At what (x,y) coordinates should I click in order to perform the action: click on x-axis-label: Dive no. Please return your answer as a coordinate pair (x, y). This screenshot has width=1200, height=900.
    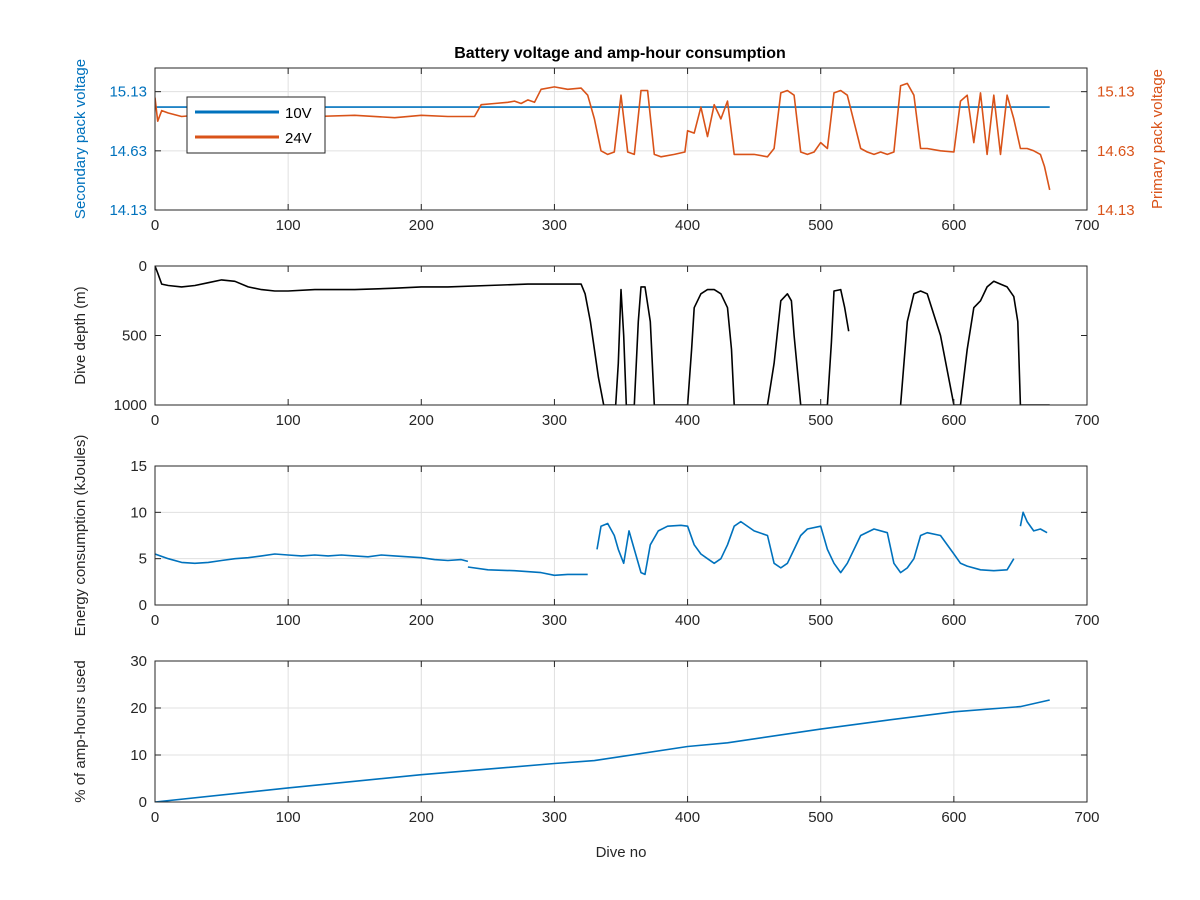
    Looking at the image, I should click on (621, 852).